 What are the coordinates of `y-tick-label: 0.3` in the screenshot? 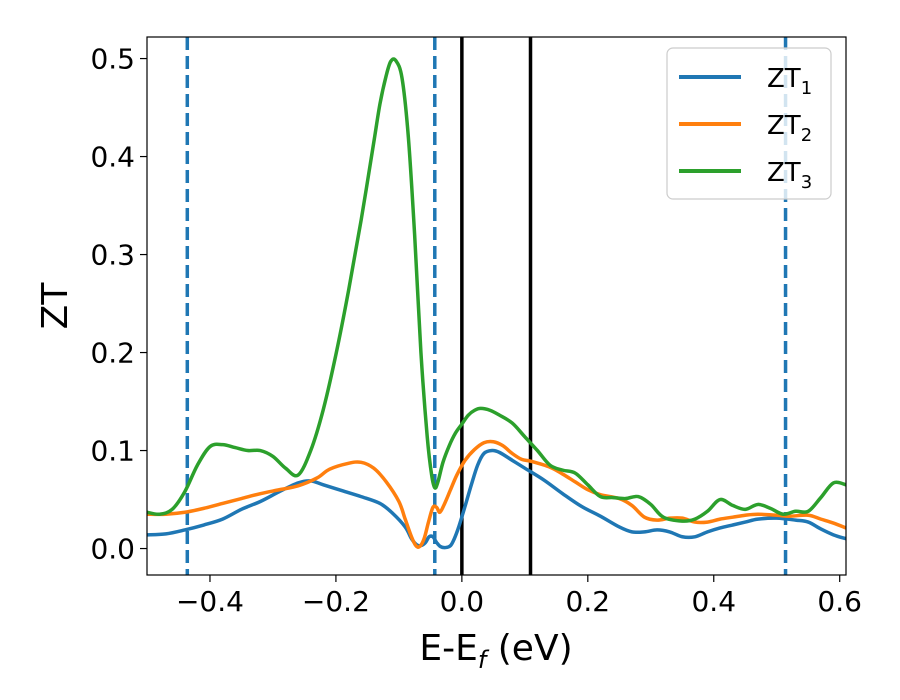 It's located at (112, 255).